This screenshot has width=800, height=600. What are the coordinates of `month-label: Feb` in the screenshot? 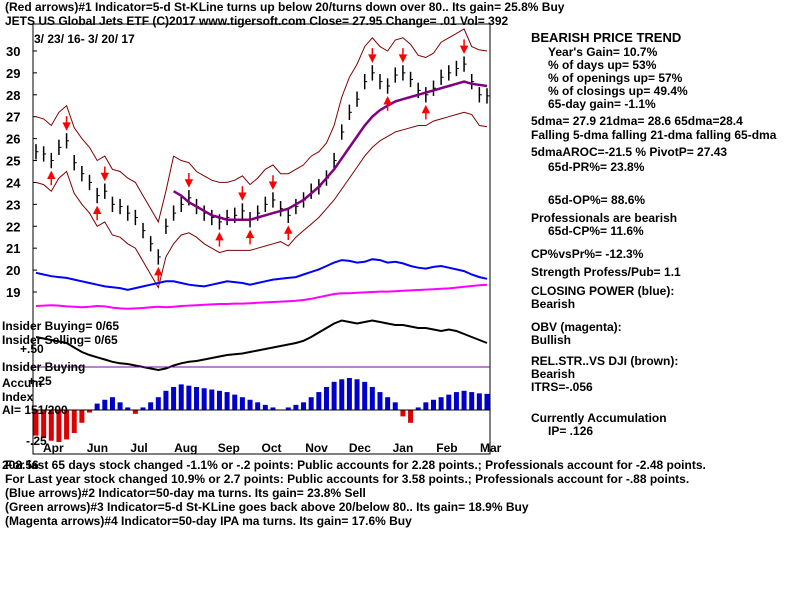 It's located at (446, 448).